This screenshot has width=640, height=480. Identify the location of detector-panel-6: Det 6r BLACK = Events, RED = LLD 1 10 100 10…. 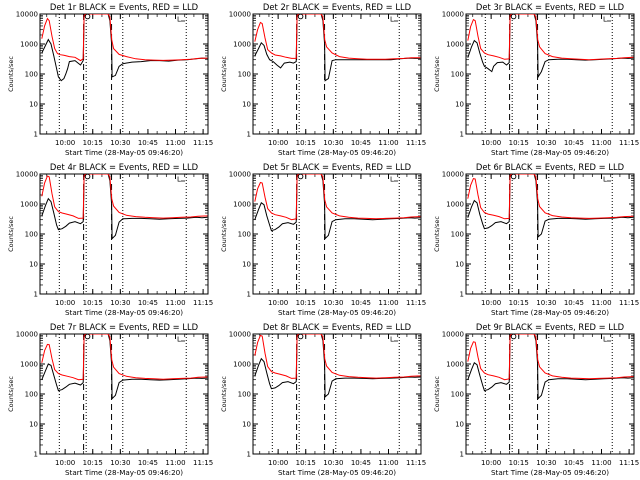
(536, 239).